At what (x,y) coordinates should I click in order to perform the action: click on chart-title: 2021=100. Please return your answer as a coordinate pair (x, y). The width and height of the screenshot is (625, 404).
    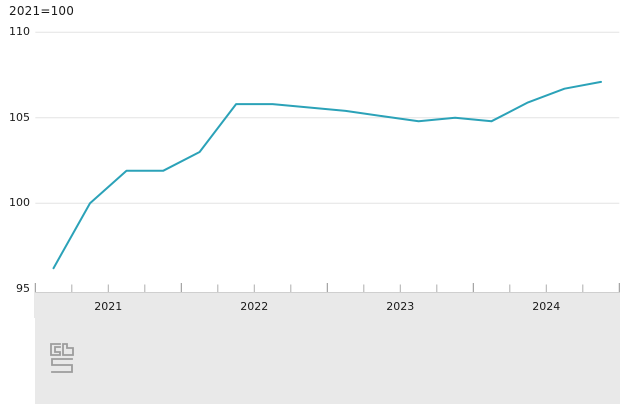
    Looking at the image, I should click on (42, 11).